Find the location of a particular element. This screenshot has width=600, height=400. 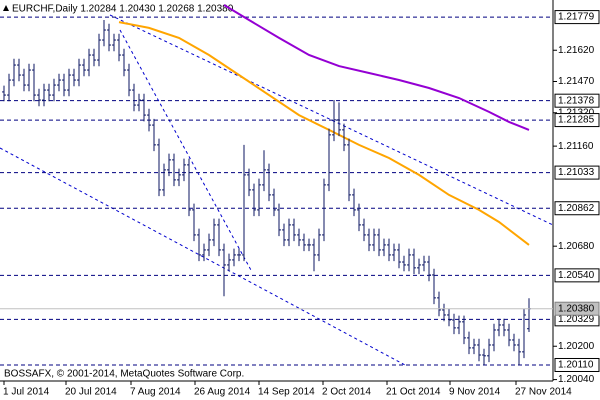

y-tick-label: 1.20200 is located at coordinates (576, 346).